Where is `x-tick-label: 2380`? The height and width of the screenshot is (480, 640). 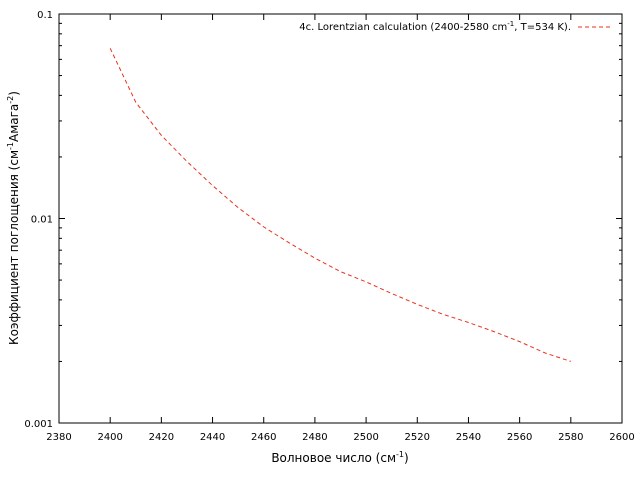
x-tick-label: 2380 is located at coordinates (58, 437).